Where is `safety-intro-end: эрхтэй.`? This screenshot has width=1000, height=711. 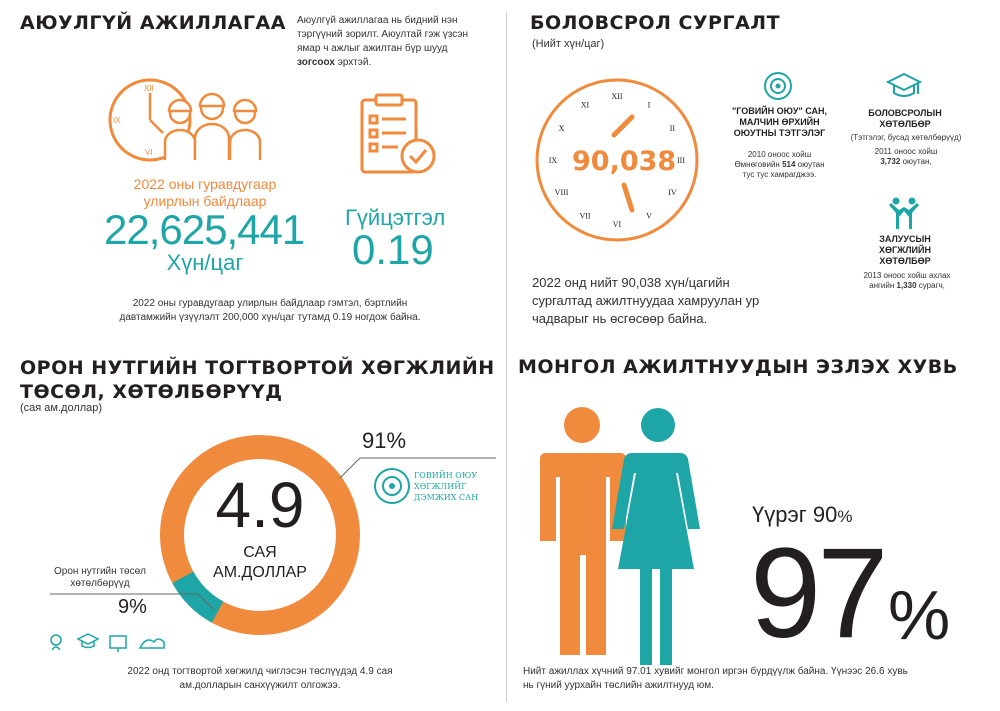
safety-intro-end: эрхтэй. is located at coordinates (353, 62).